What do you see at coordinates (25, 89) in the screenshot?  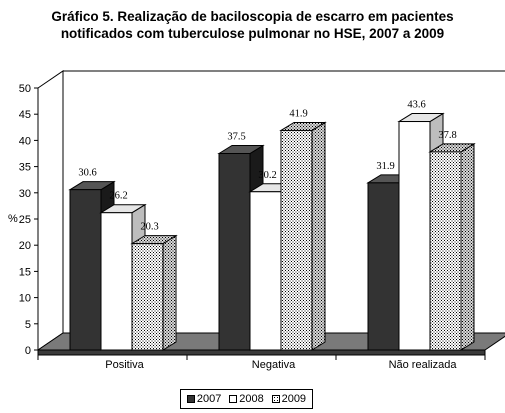 I see `y-tick-label: 50` at bounding box center [25, 89].